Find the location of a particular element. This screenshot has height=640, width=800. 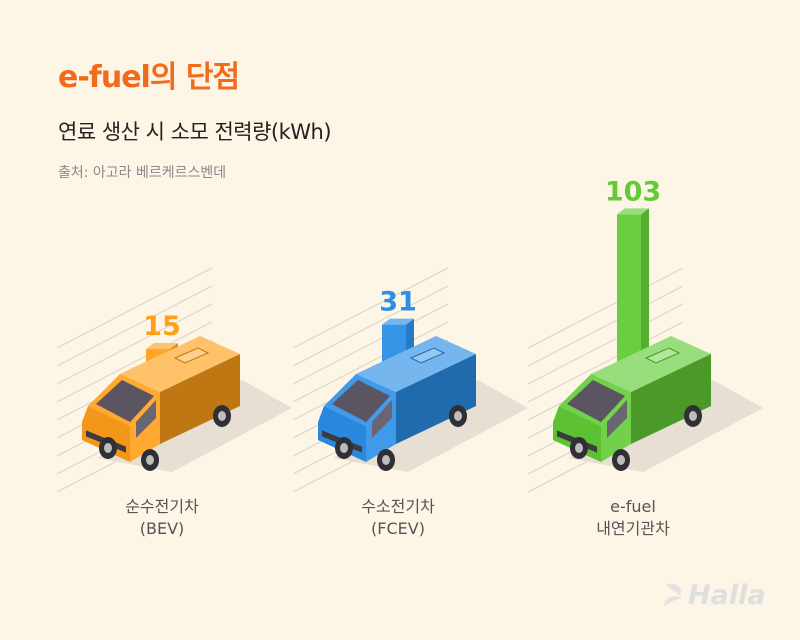

van-fcev-icon is located at coordinates (397, 403).